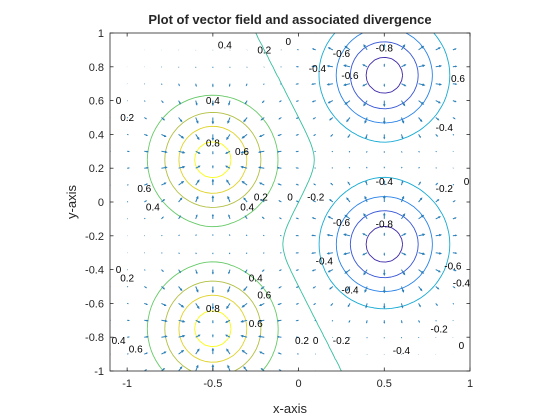 The image size is (560, 420). What do you see at coordinates (119, 101) in the screenshot?
I see `contour-label: 0` at bounding box center [119, 101].